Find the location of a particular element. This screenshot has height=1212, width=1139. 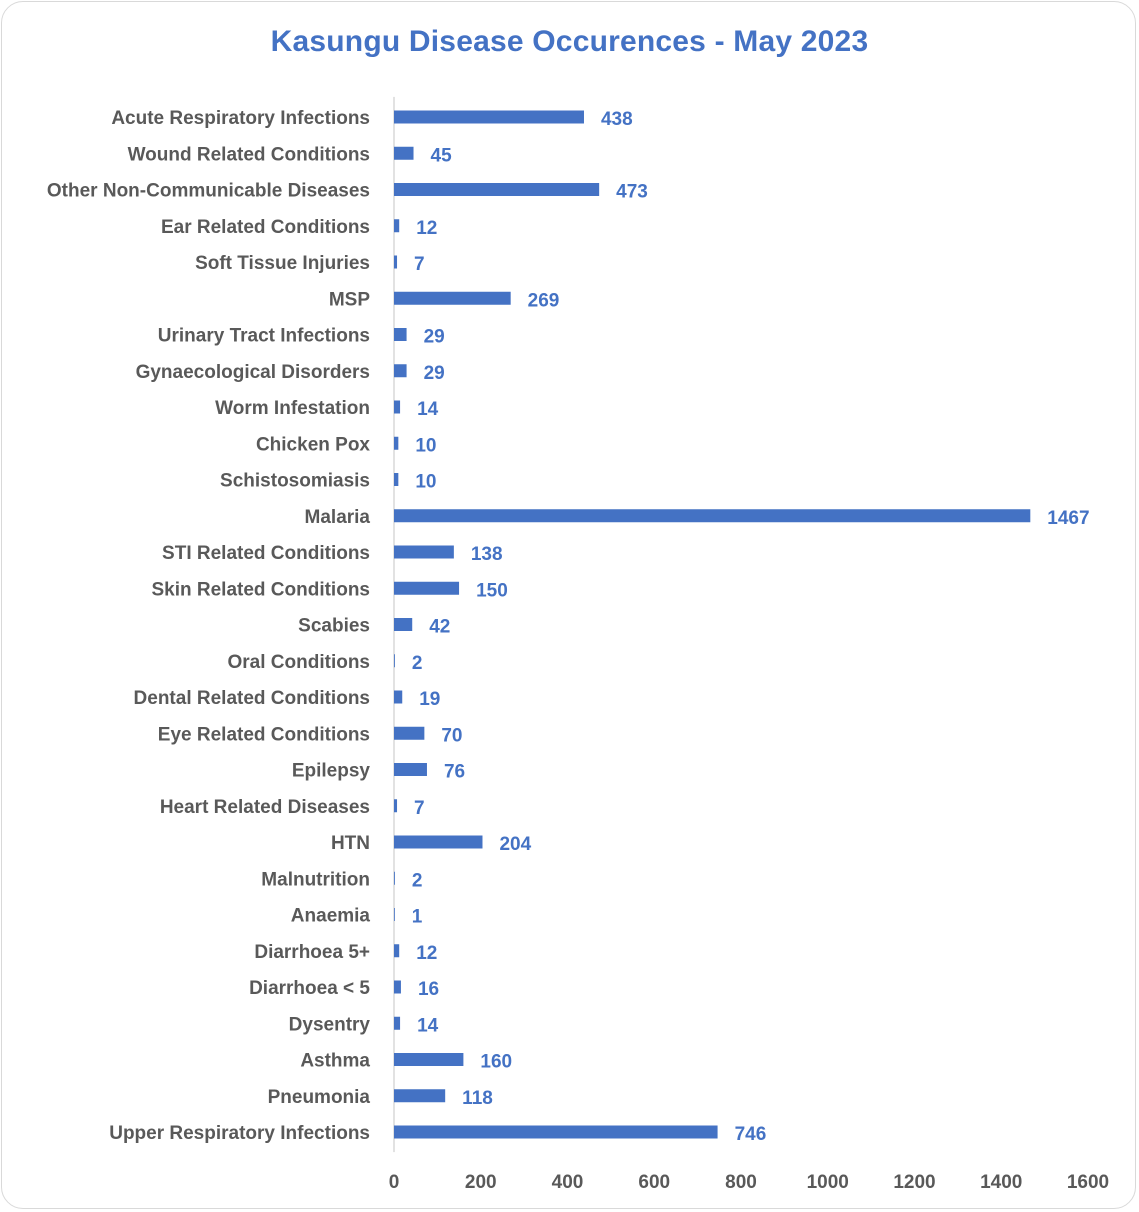

x-tick-label: 600 is located at coordinates (654, 1182).